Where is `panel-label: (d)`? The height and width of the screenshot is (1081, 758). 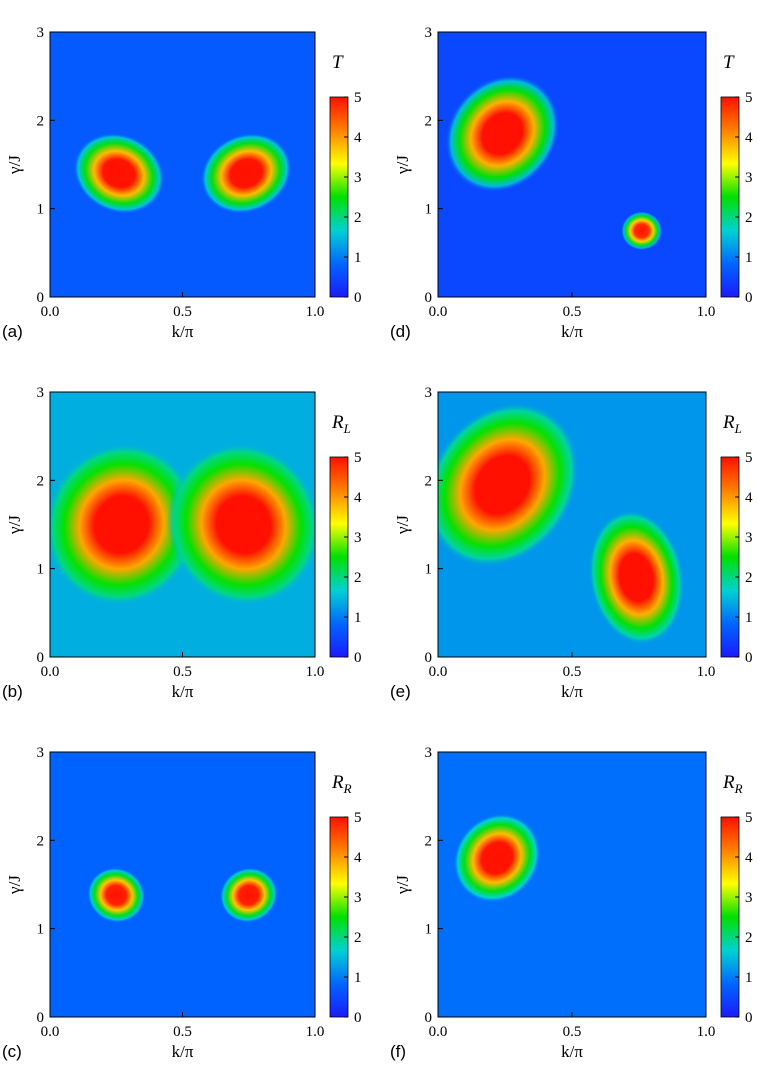 panel-label: (d) is located at coordinates (400, 331).